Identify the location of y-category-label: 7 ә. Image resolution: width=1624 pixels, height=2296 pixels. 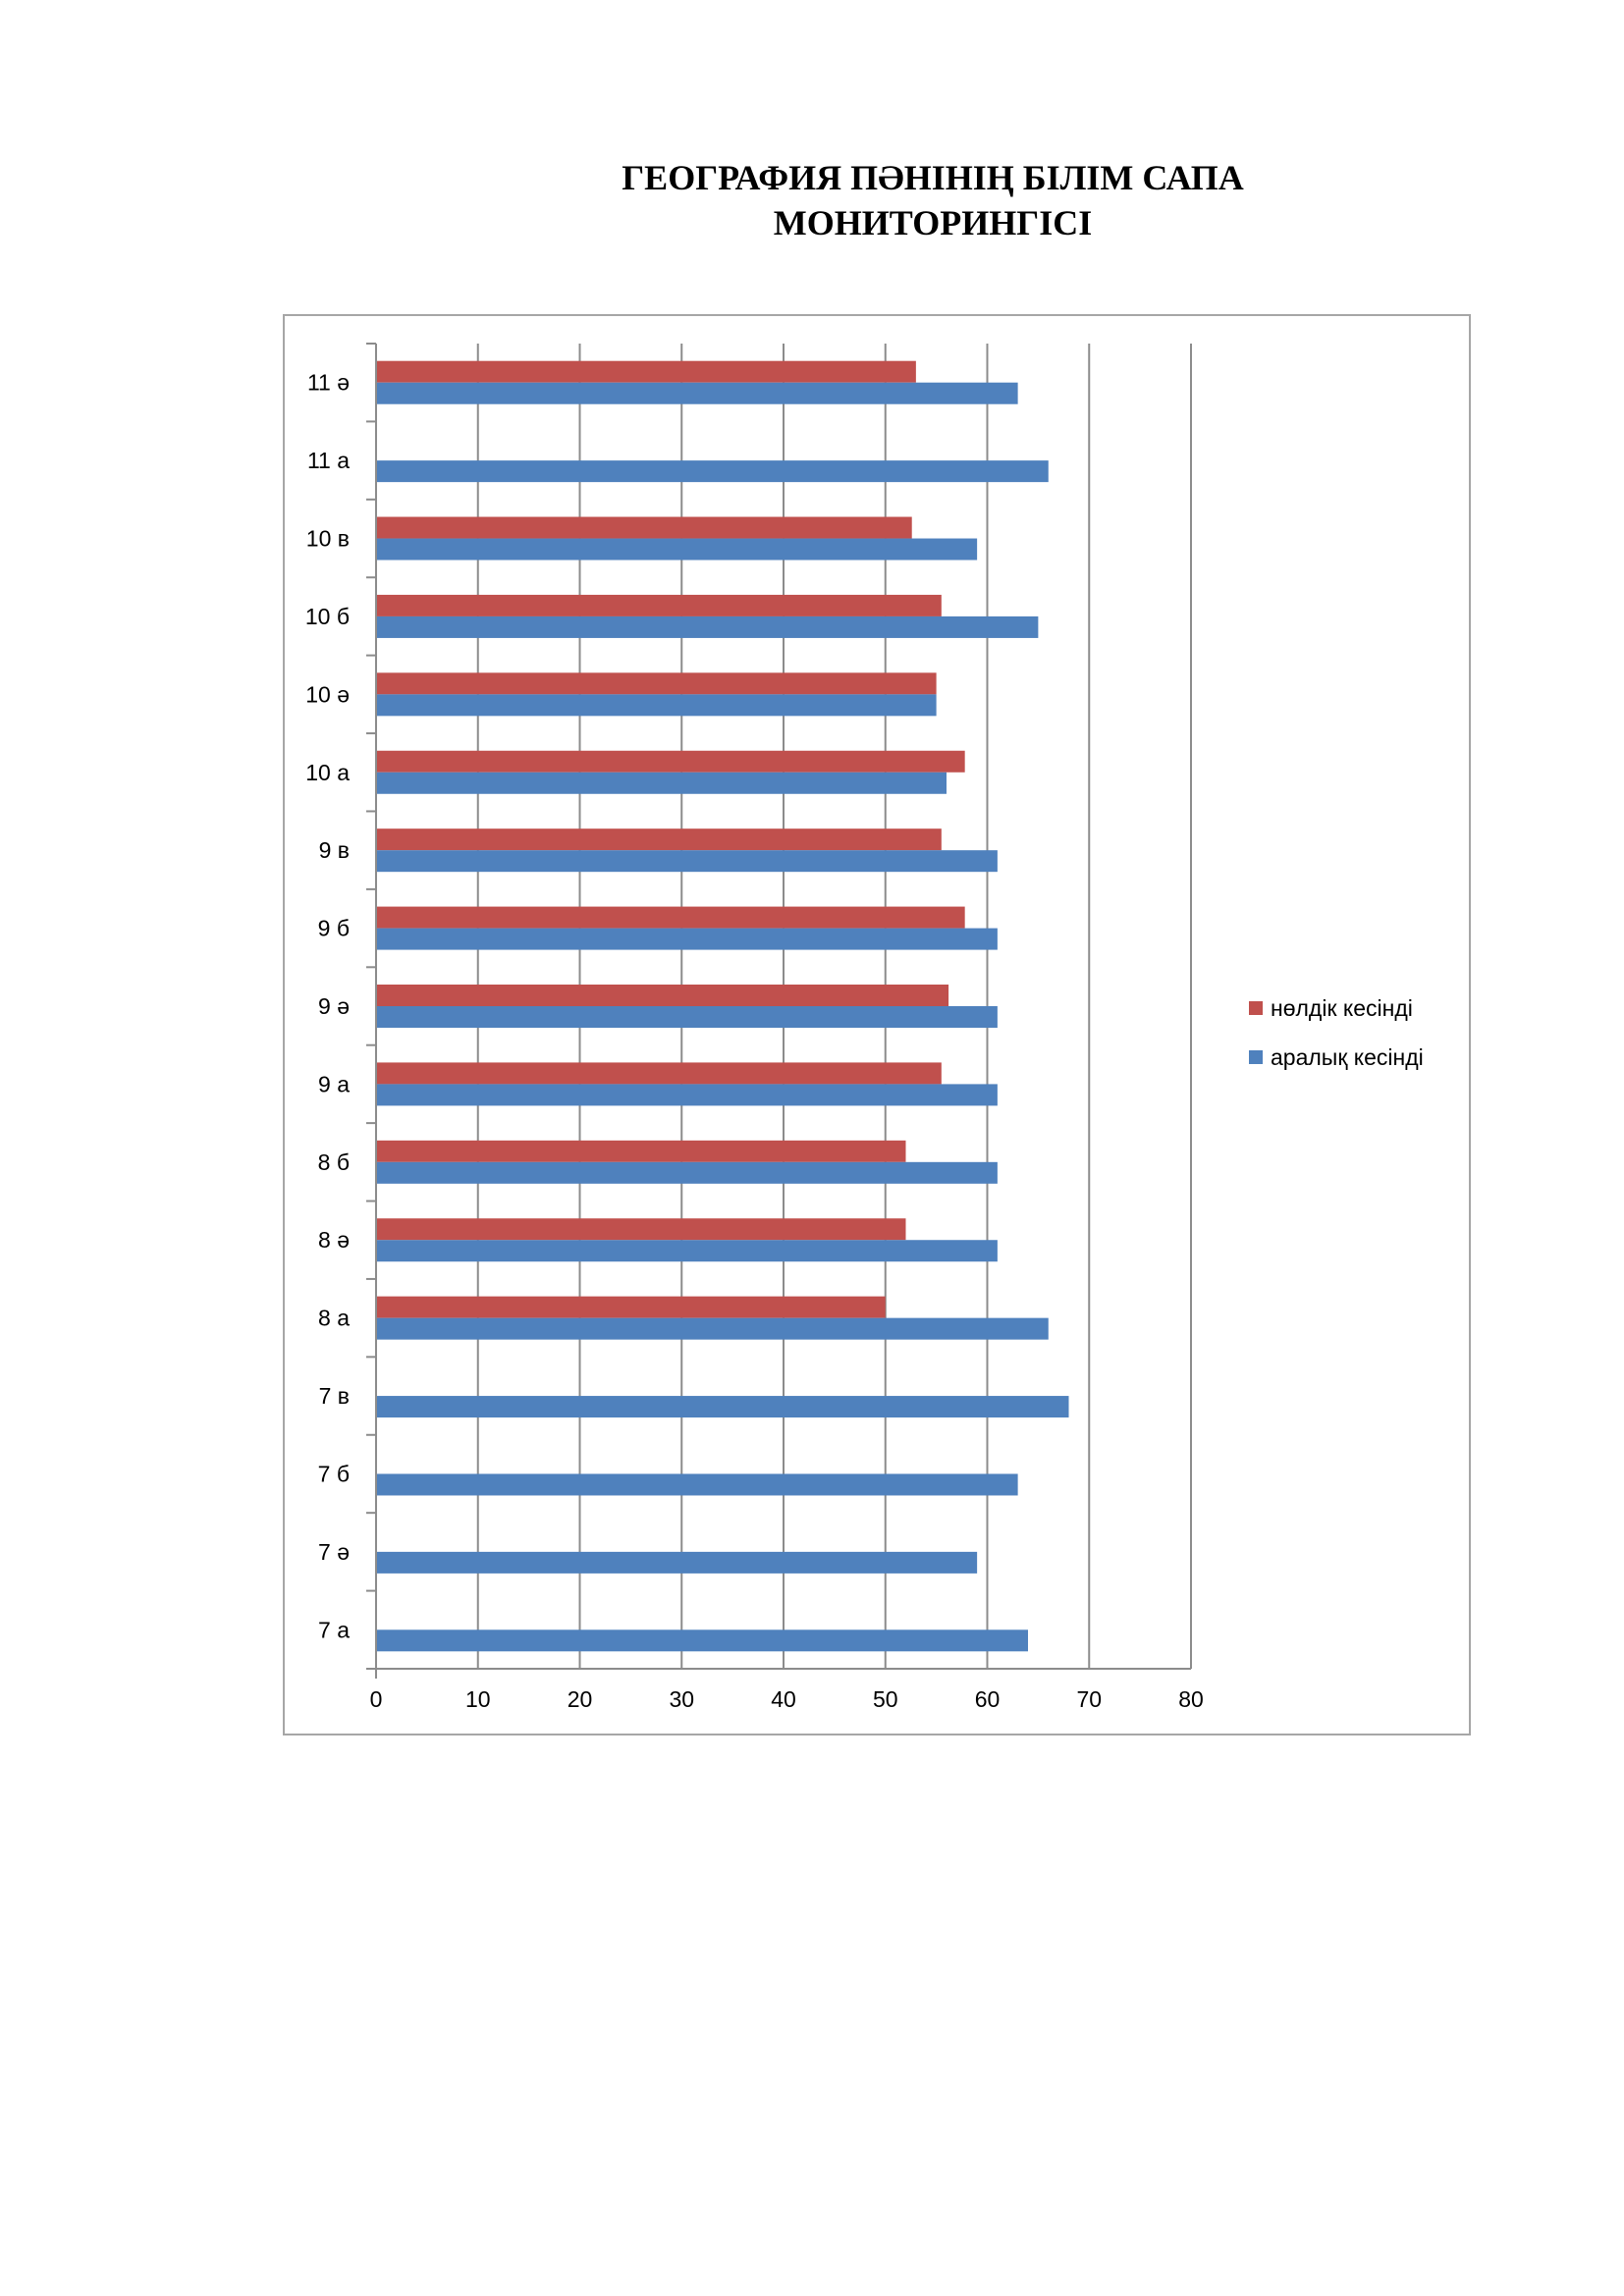
(334, 1552).